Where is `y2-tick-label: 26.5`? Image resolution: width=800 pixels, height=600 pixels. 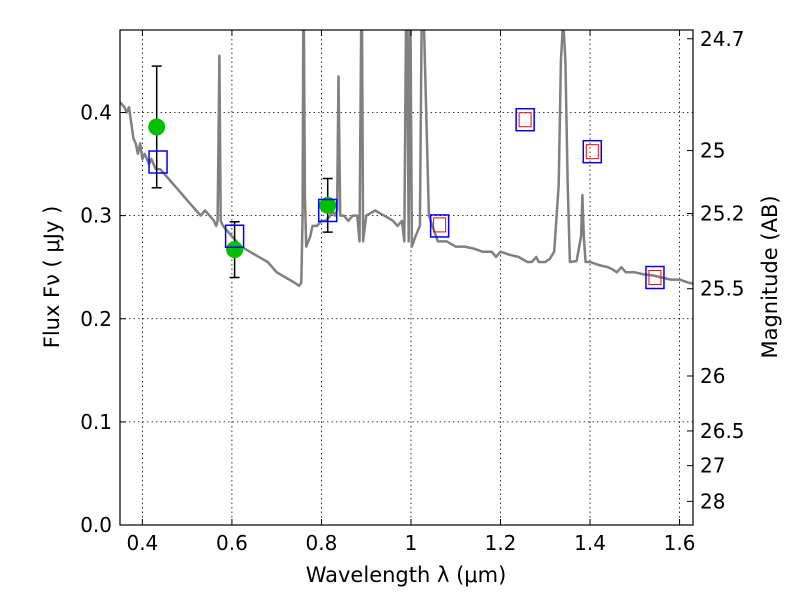
y2-tick-label: 26.5 is located at coordinates (722, 431).